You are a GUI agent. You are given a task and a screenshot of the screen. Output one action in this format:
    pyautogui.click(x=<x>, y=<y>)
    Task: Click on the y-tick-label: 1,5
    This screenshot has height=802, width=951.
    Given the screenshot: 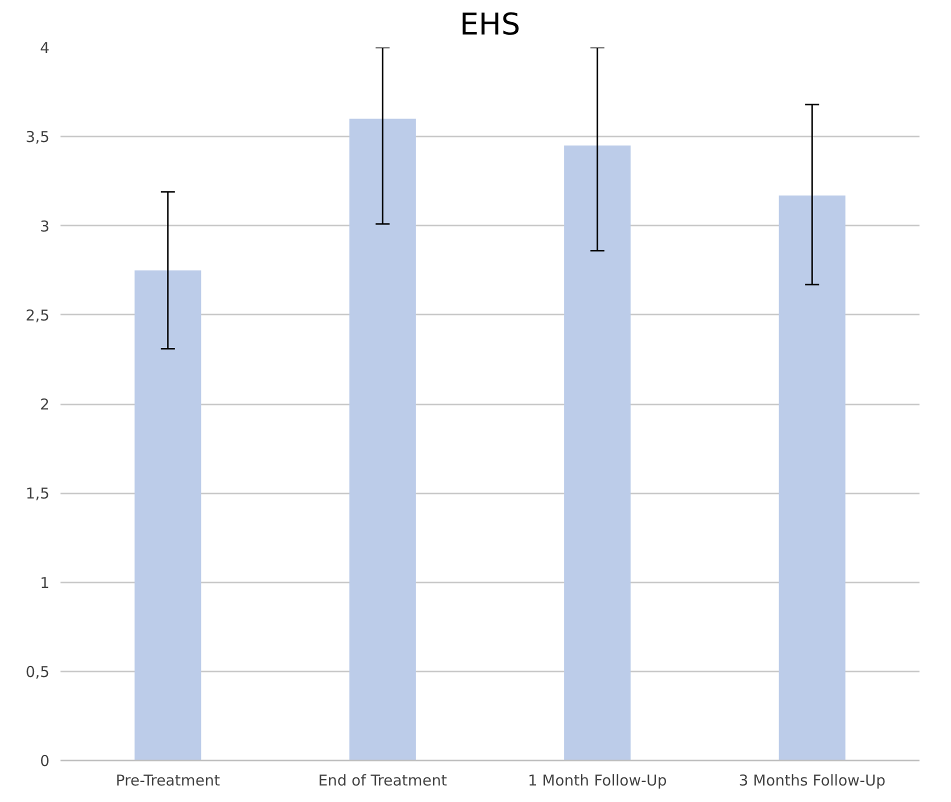 What is the action you would take?
    pyautogui.click(x=38, y=493)
    